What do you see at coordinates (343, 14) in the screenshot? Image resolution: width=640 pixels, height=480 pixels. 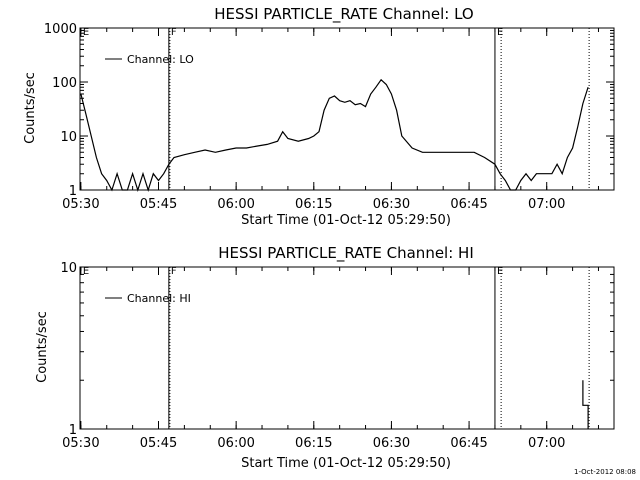 I see `chart-title: HESSI PARTICLE_RATE Channel: LO` at bounding box center [343, 14].